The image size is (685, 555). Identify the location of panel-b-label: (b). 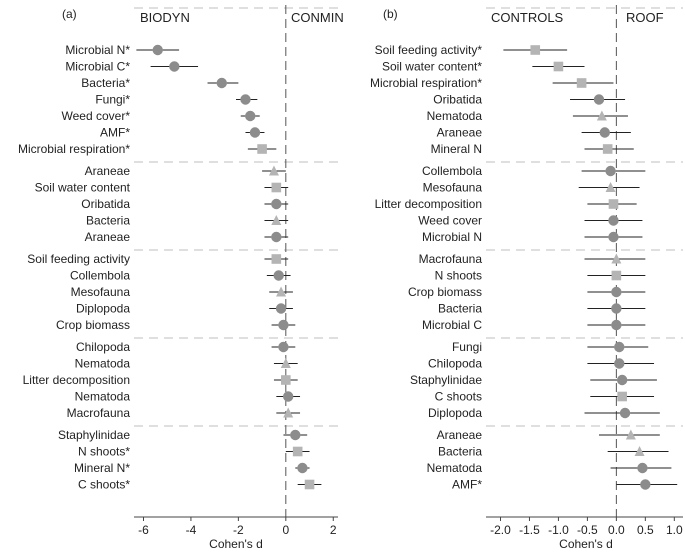
(390, 14).